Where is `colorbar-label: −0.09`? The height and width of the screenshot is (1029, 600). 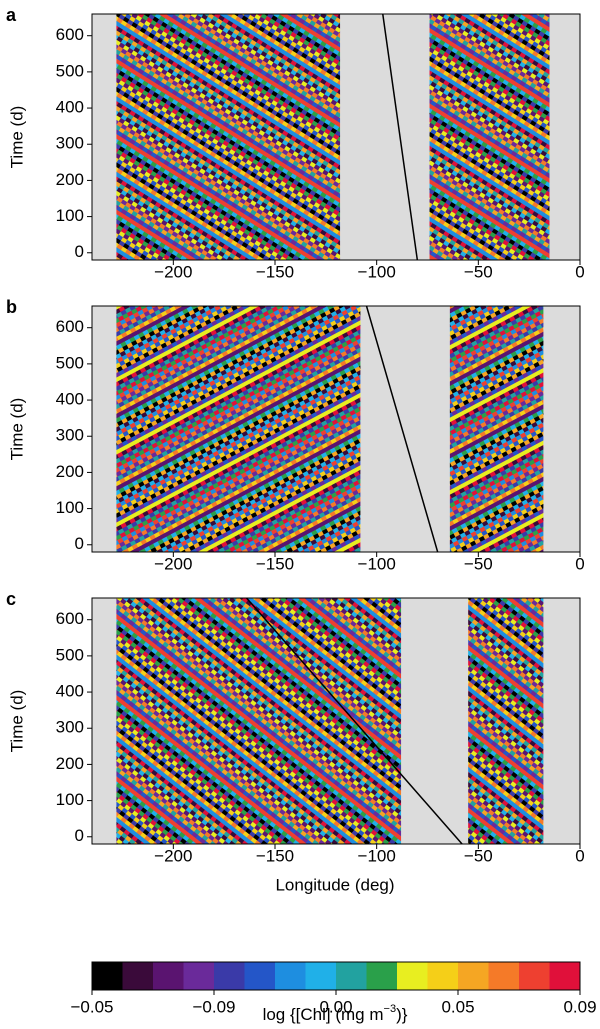
colorbar-label: −0.09 is located at coordinates (213, 1006).